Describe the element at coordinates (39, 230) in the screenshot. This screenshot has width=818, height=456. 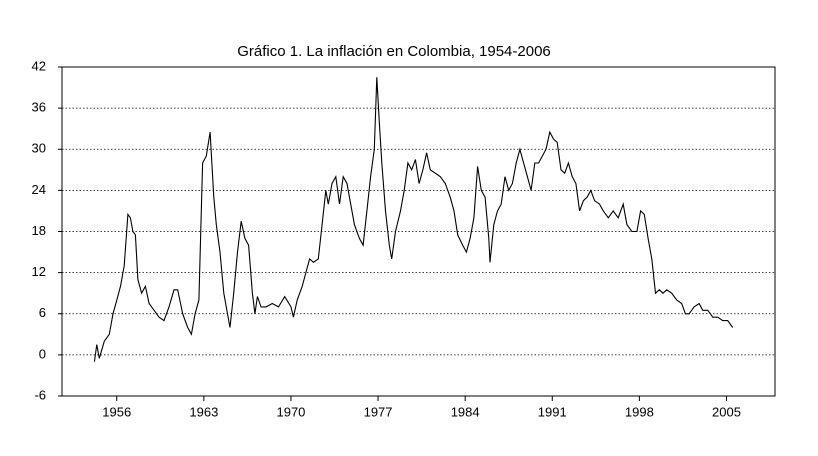
I see `y-tick-label: 18` at that location.